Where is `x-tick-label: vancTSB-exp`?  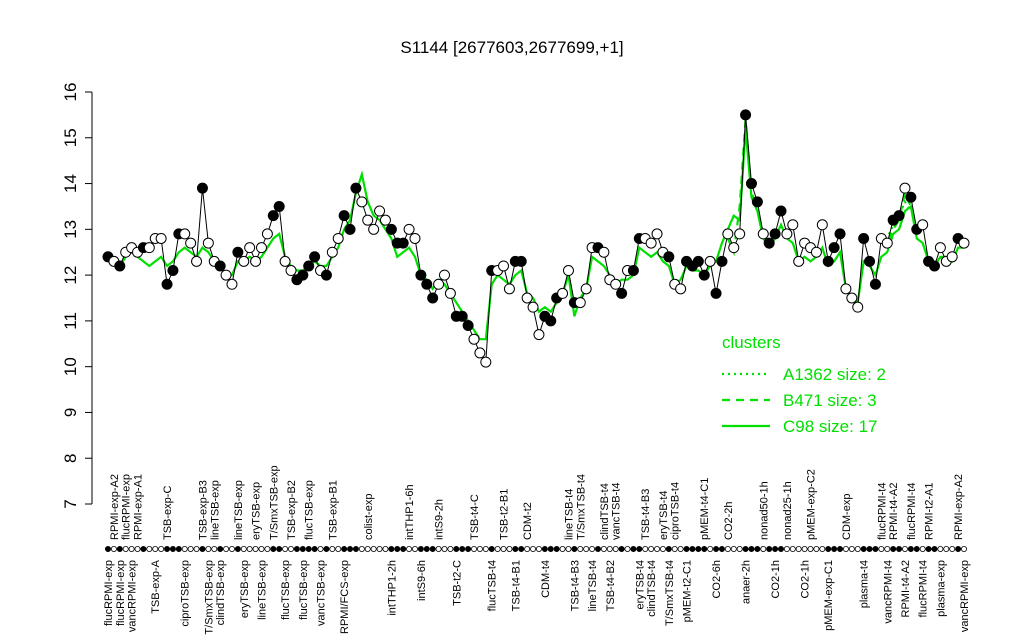
x-tick-label: vancTSB-exp is located at coordinates (322, 593).